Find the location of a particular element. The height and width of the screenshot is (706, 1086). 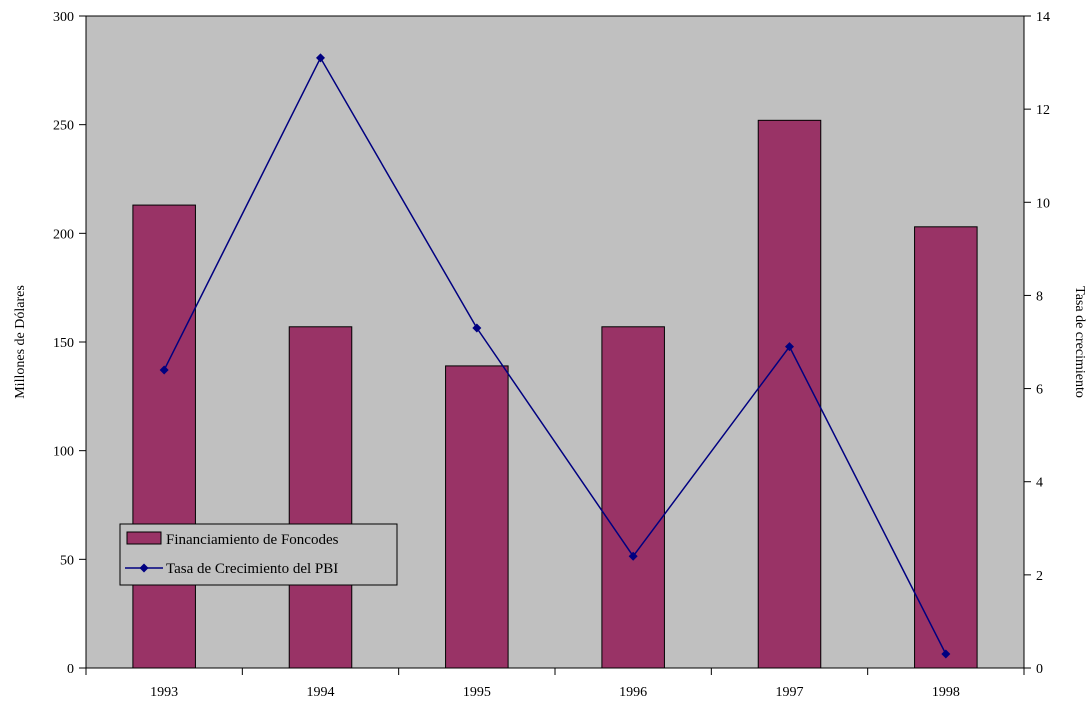

right-axis-title: Tasa de crecimiento is located at coordinates (1079, 342).